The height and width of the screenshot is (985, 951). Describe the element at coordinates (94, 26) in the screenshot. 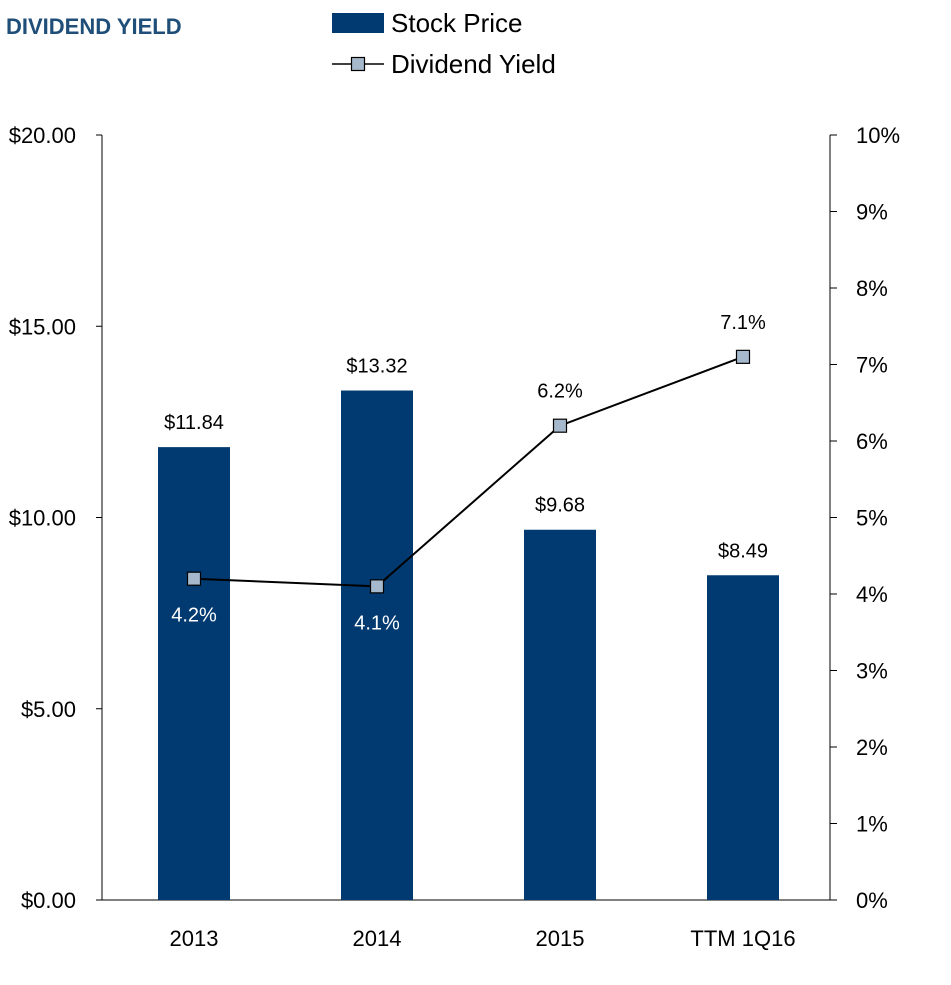

I see `page-title: DIVIDEND YIELD` at that location.